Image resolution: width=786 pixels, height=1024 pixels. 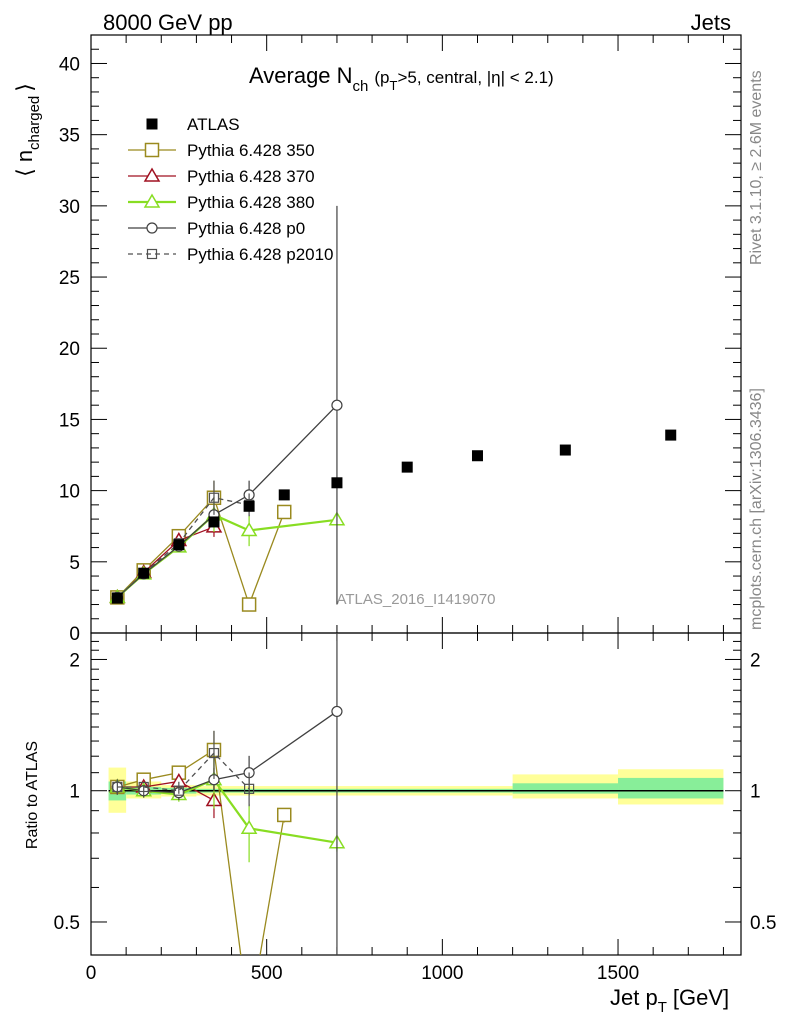 I want to click on legend-label: Pythia 6.428 p2010, so click(x=260, y=254).